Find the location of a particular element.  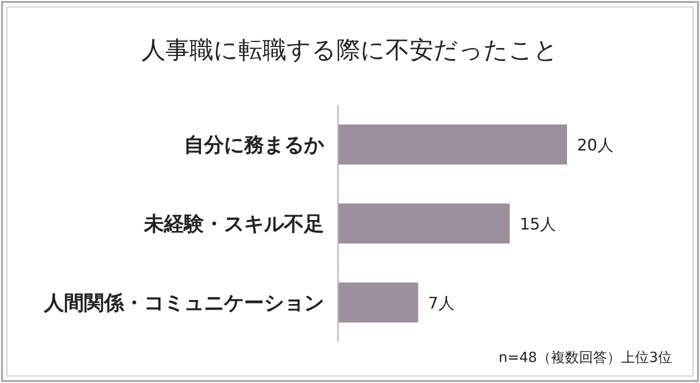

text: n=48（複数回答）上位3位 is located at coordinates (585, 358).